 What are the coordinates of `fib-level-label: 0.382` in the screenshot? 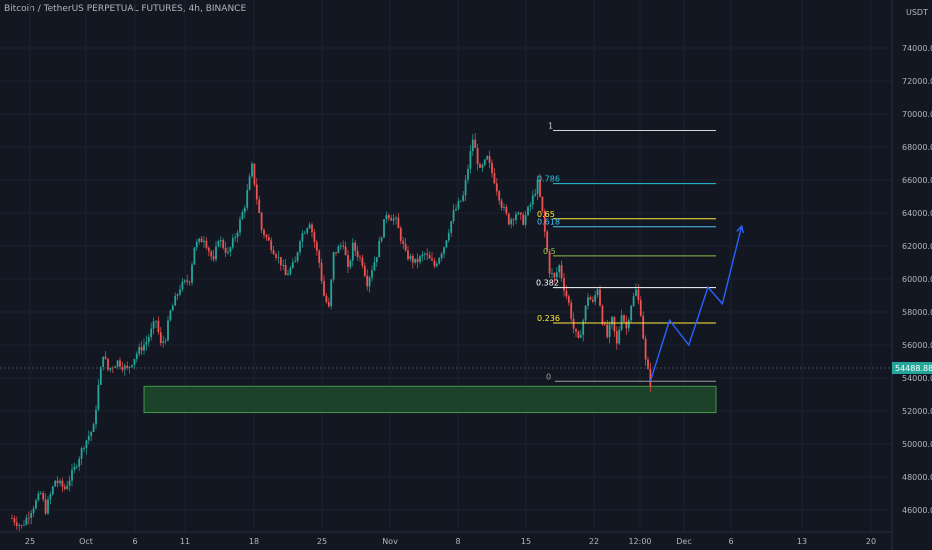 It's located at (547, 283).